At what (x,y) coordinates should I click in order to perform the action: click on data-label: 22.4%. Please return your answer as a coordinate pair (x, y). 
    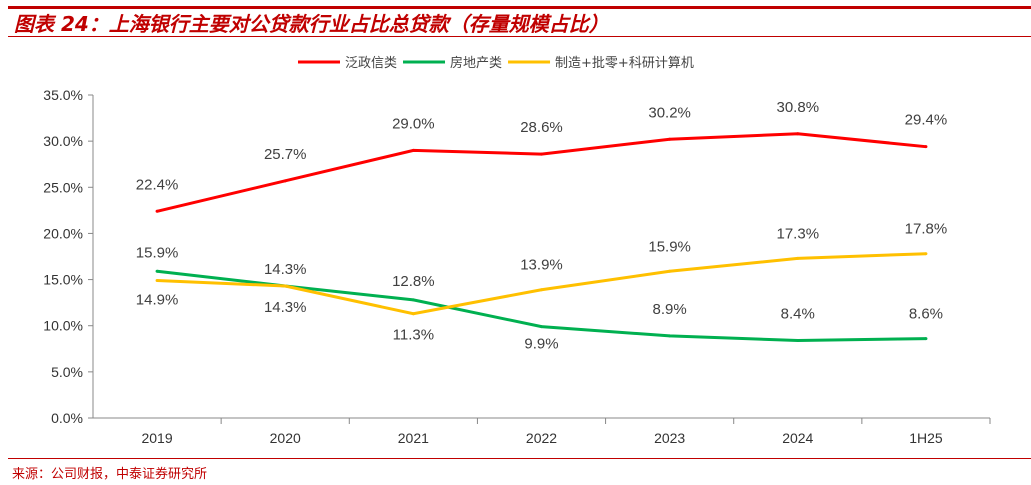
    Looking at the image, I should click on (157, 184).